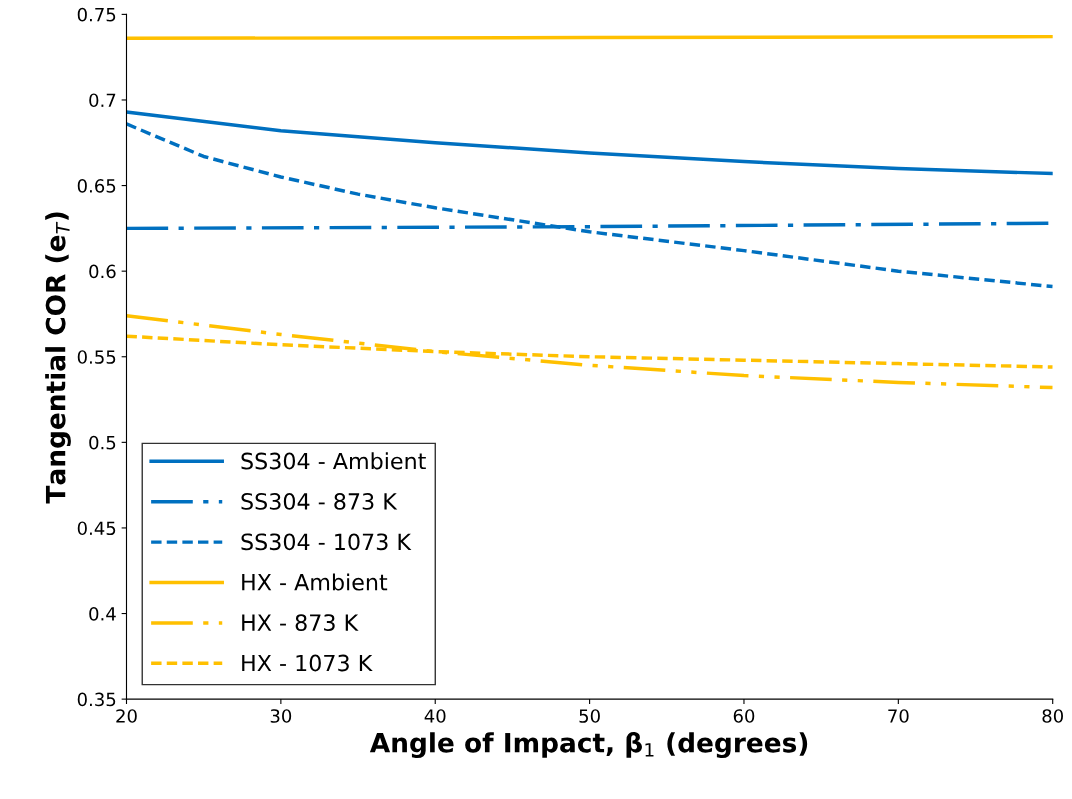  Describe the element at coordinates (315, 582) in the screenshot. I see `legend-label: HX - Ambient` at that location.